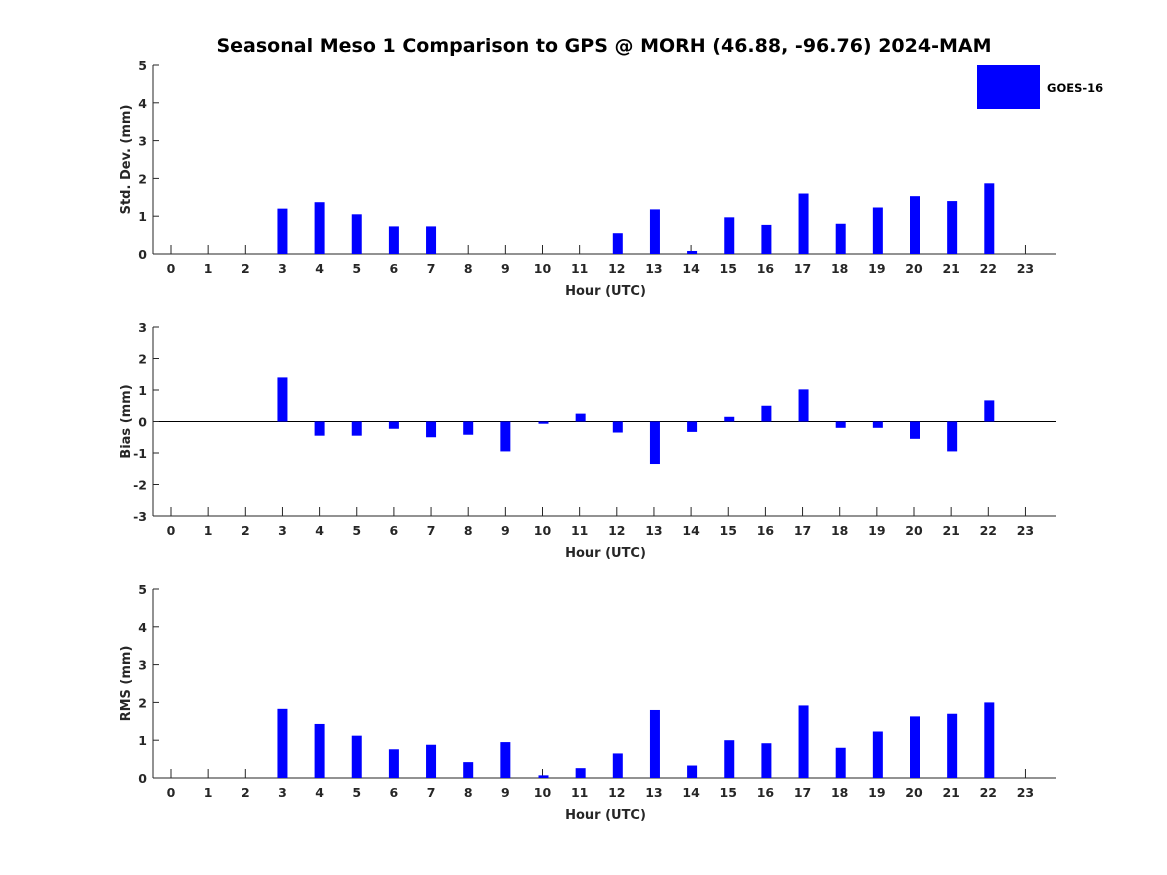  I want to click on y-axis-label: Std. Dev. (mm), so click(126, 160).